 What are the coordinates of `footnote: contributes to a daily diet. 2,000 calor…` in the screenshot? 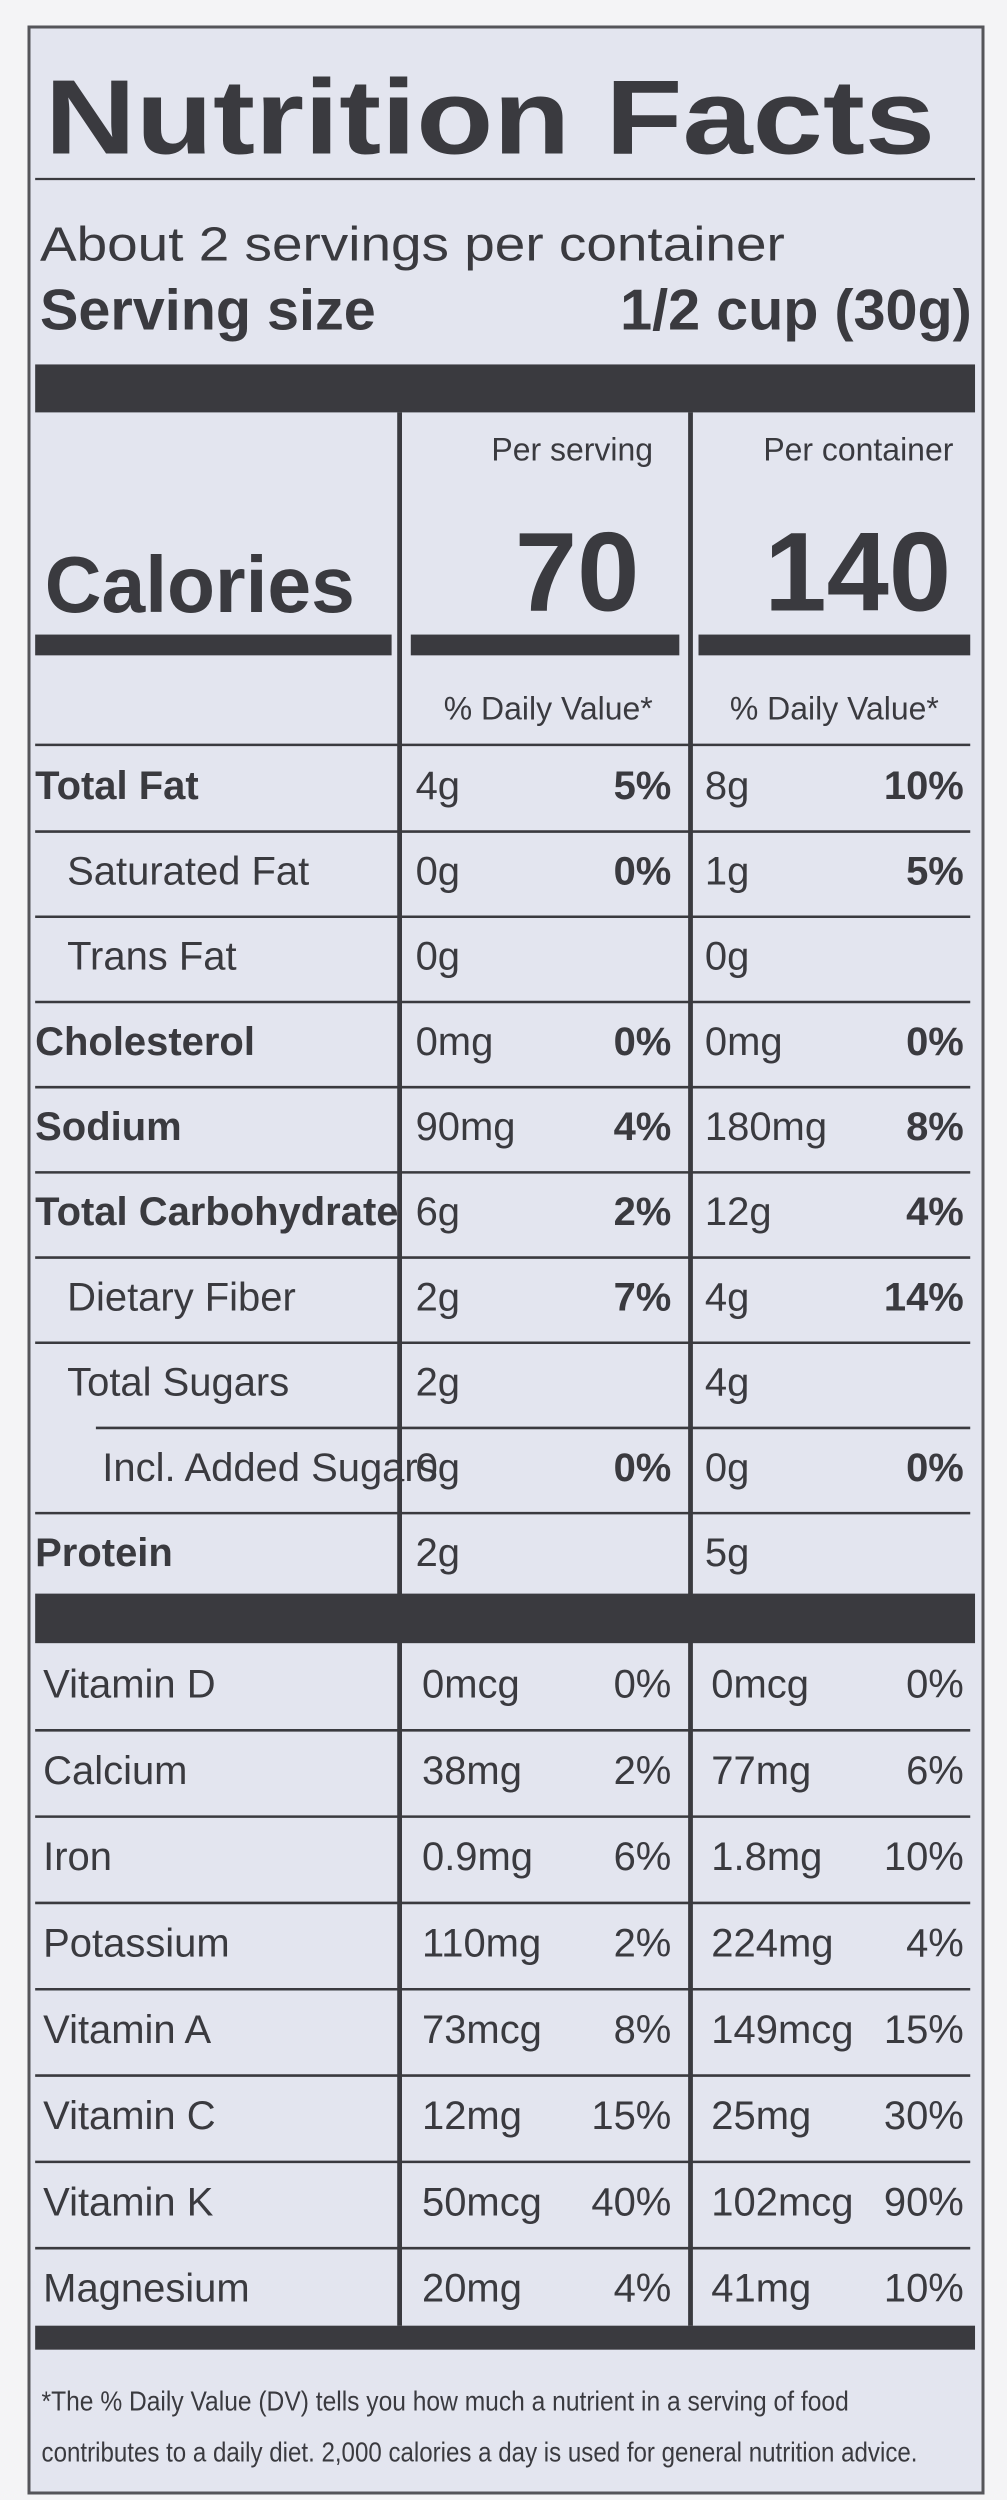 It's located at (480, 2452).